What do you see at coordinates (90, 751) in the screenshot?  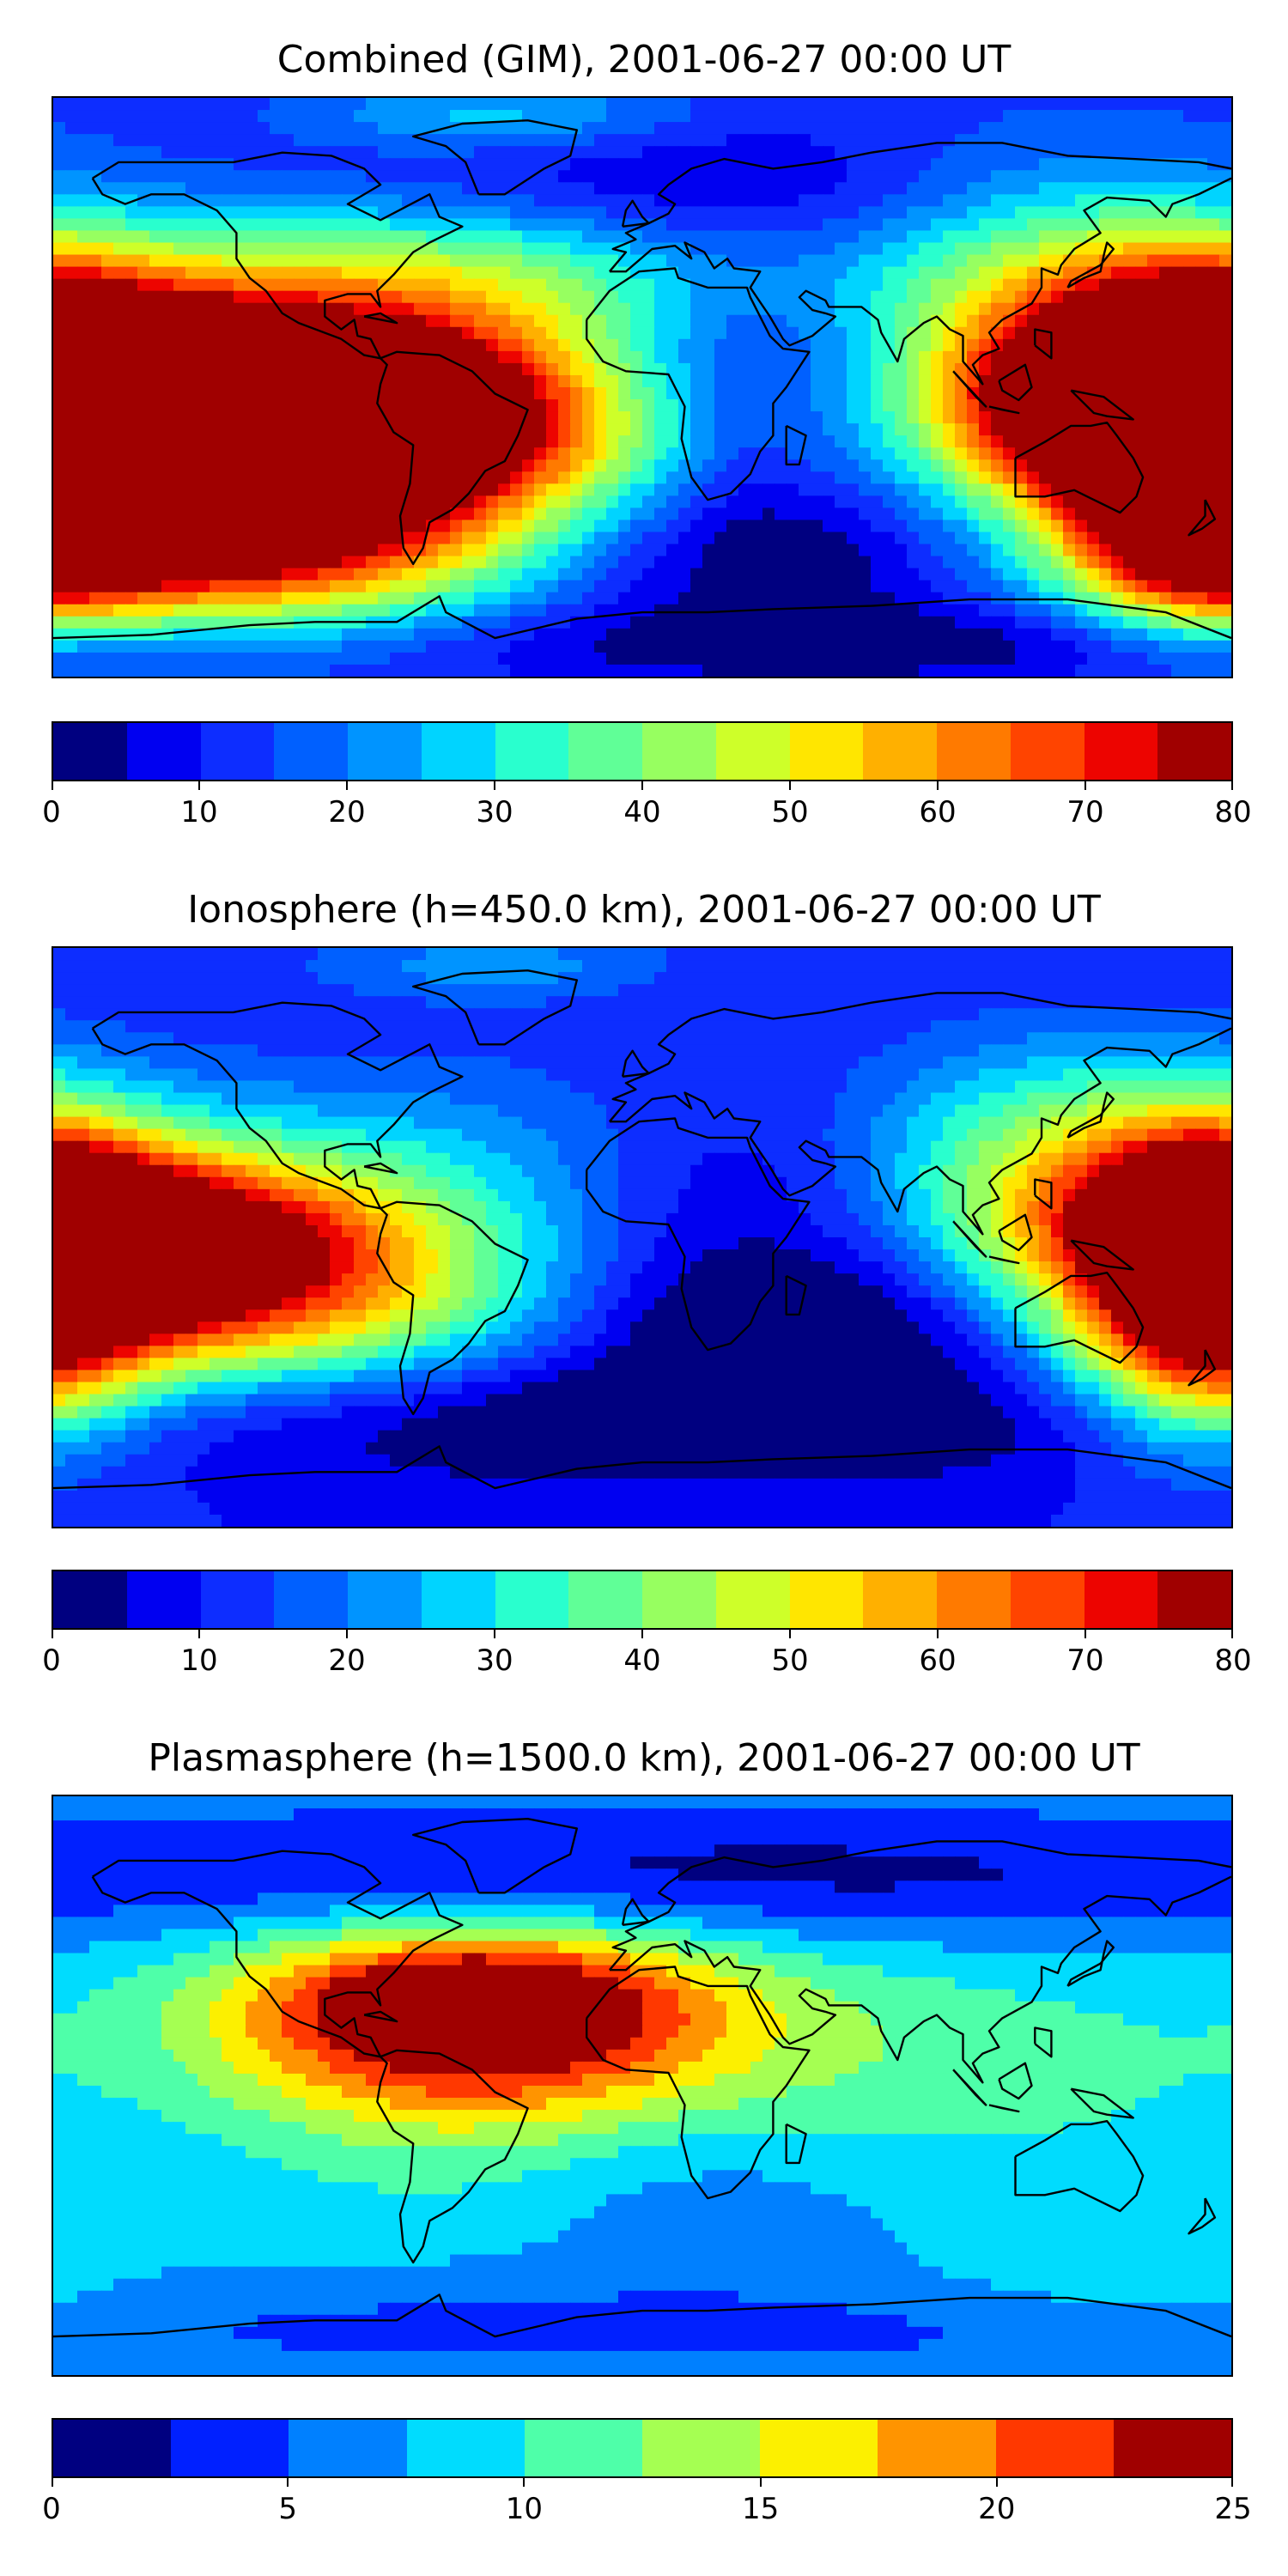 I see `colorbar-segment` at bounding box center [90, 751].